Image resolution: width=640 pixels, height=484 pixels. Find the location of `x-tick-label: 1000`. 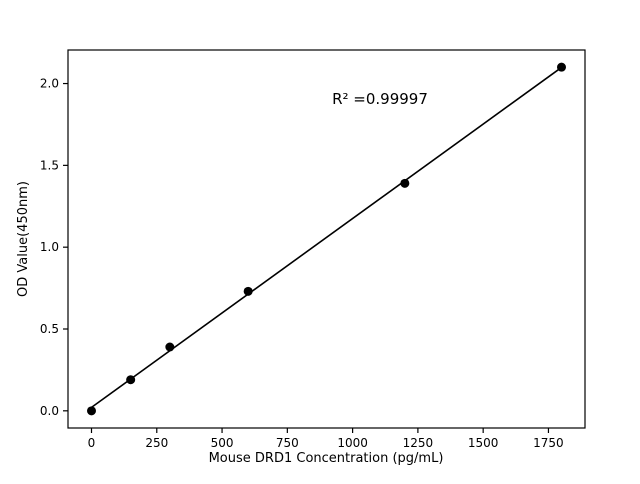

x-tick-label: 1000 is located at coordinates (352, 443).